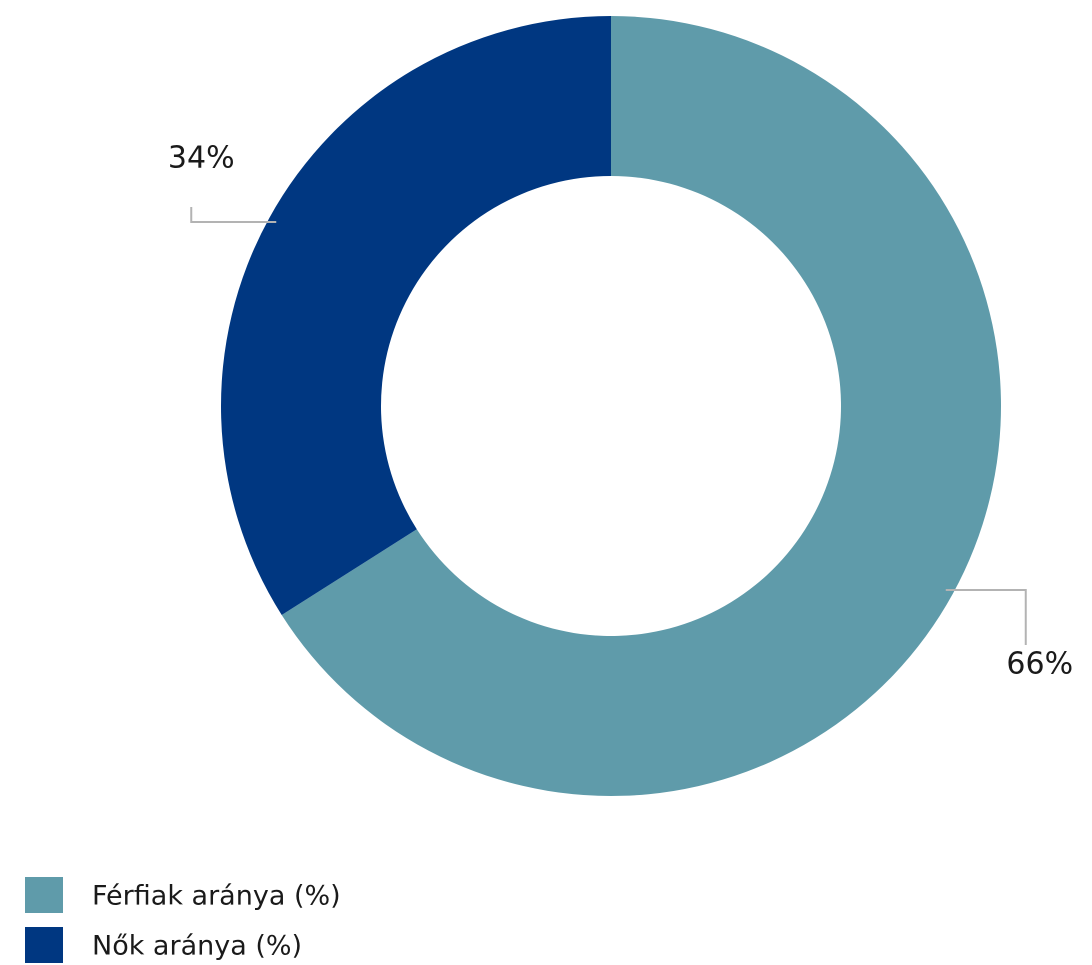  What do you see at coordinates (197, 946) in the screenshot?
I see `legend-label: Nők aránya (%)` at bounding box center [197, 946].